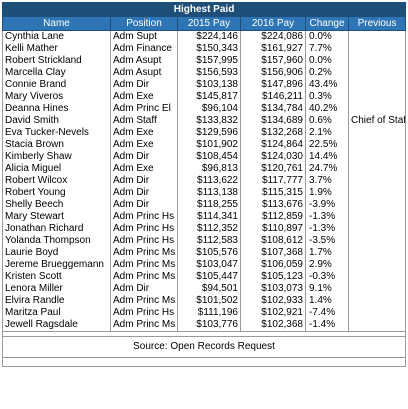  I want to click on cell-2015-pay: $113,138, so click(209, 193).